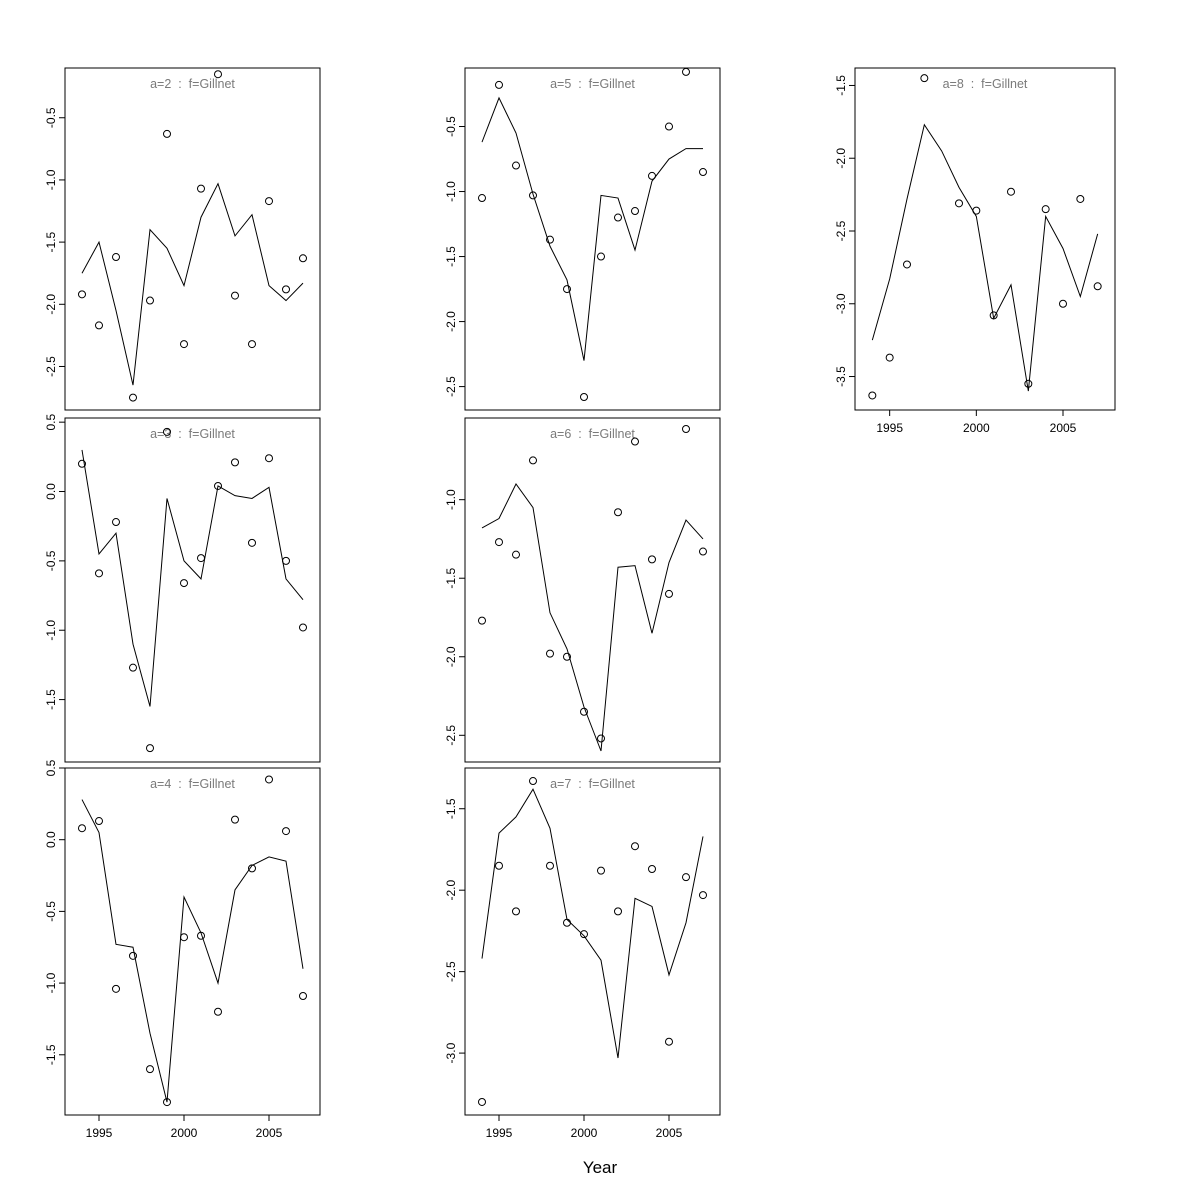 This screenshot has height=1200, width=1200. What do you see at coordinates (192, 84) in the screenshot?
I see `panel-title: a=2 : f=Gillnet` at bounding box center [192, 84].